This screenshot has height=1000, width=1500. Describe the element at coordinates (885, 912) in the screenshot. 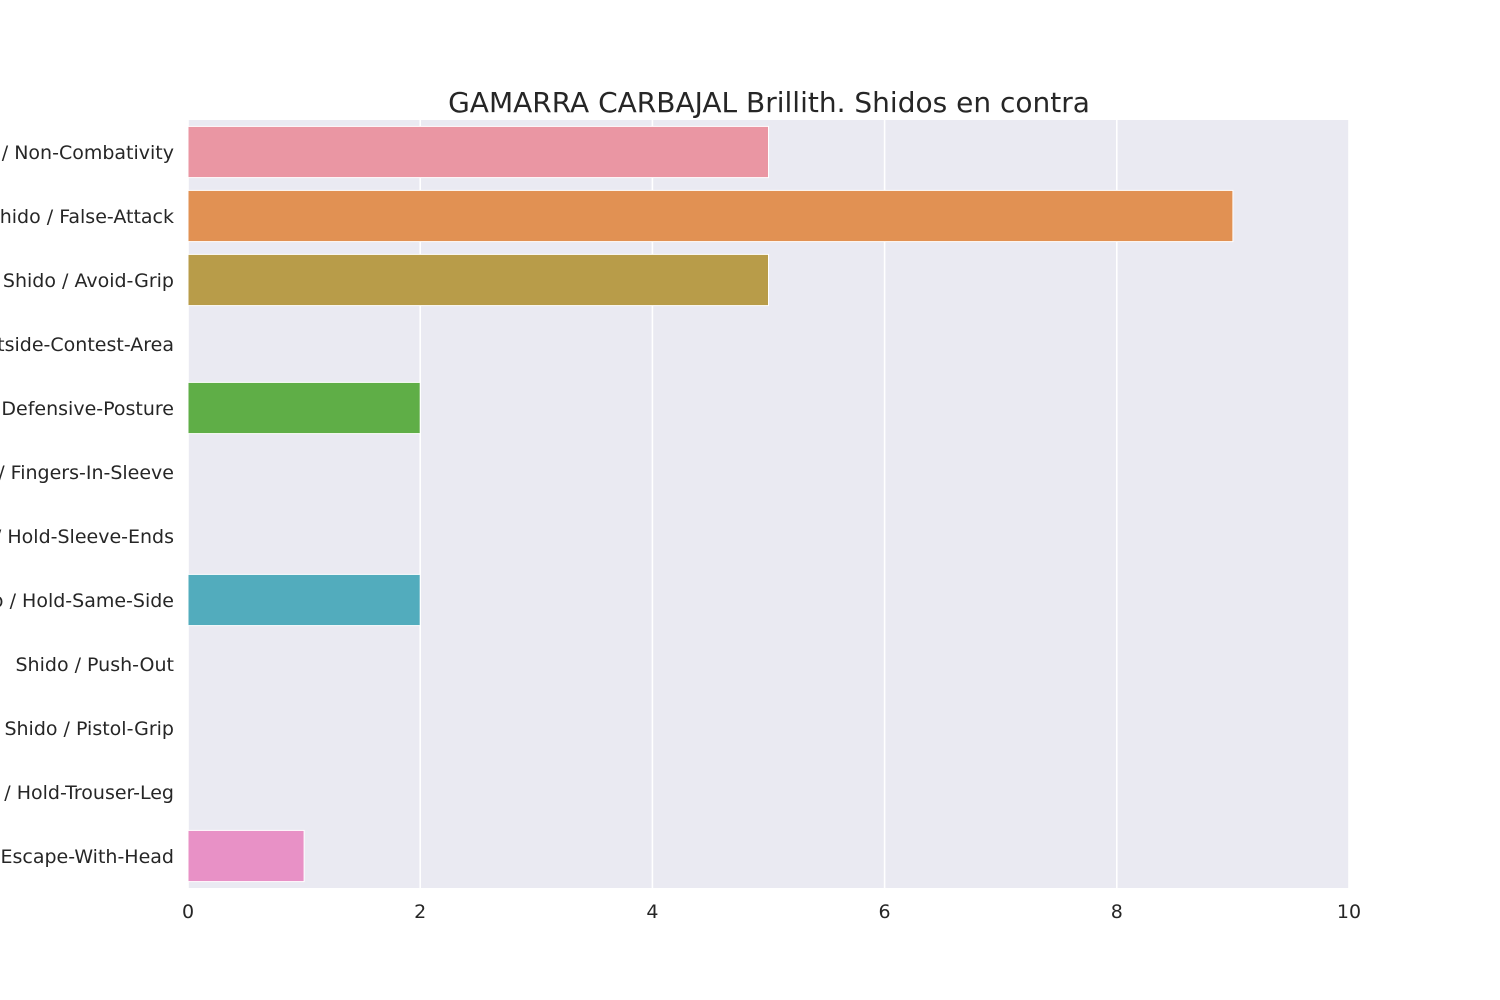

I see `x-tick-label: 6` at that location.